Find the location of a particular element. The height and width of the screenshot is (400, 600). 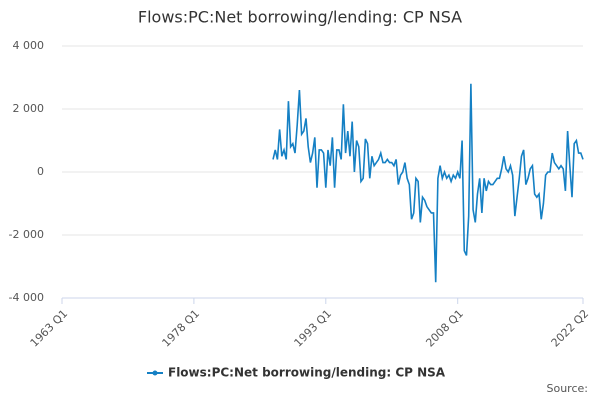

source: Source: is located at coordinates (568, 388).